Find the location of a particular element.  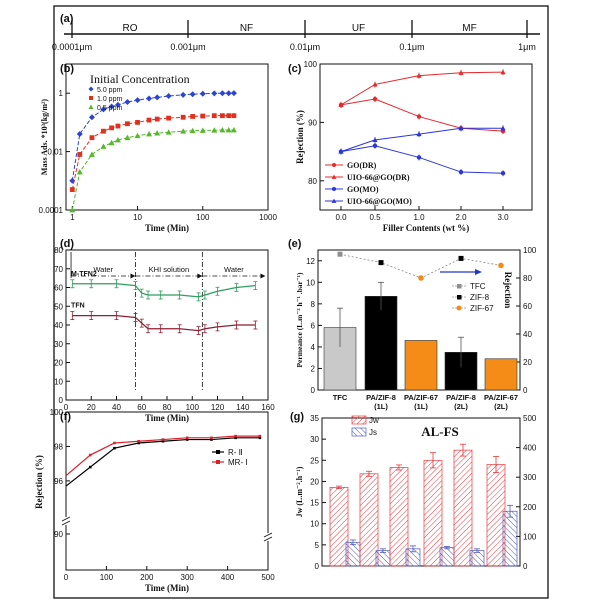

x-tick-label: 400 is located at coordinates (228, 577).